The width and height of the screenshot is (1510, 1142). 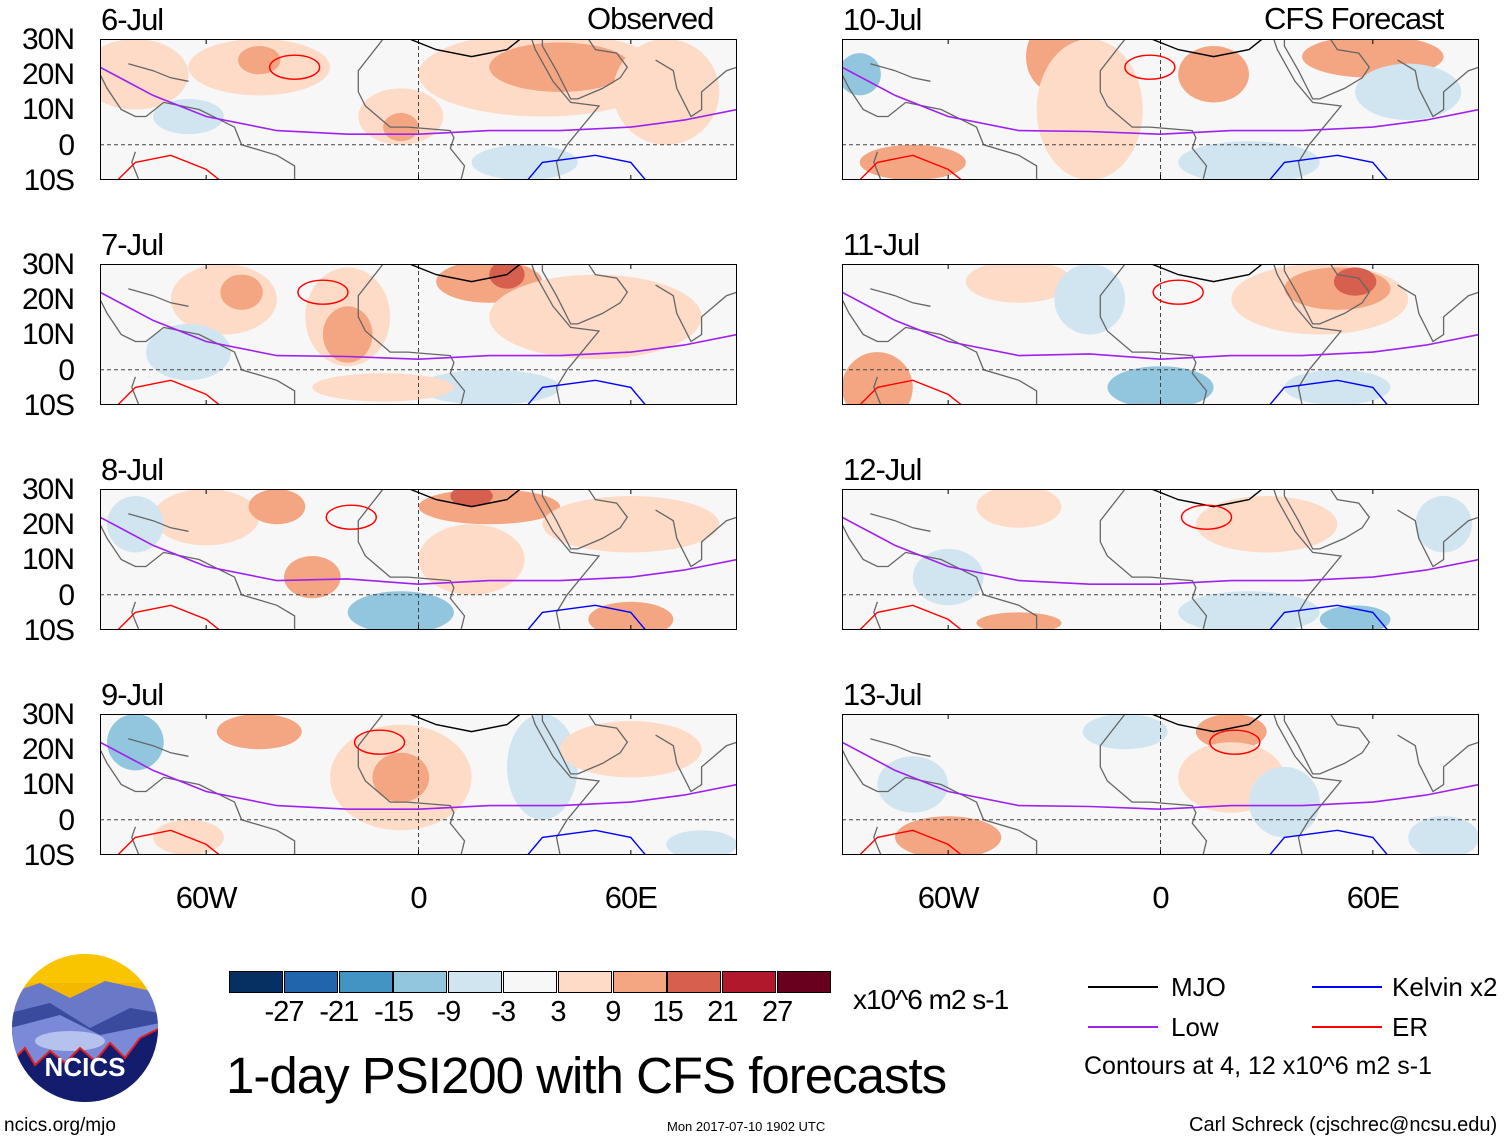 What do you see at coordinates (394, 1012) in the screenshot?
I see `colorbar-label: -15` at bounding box center [394, 1012].